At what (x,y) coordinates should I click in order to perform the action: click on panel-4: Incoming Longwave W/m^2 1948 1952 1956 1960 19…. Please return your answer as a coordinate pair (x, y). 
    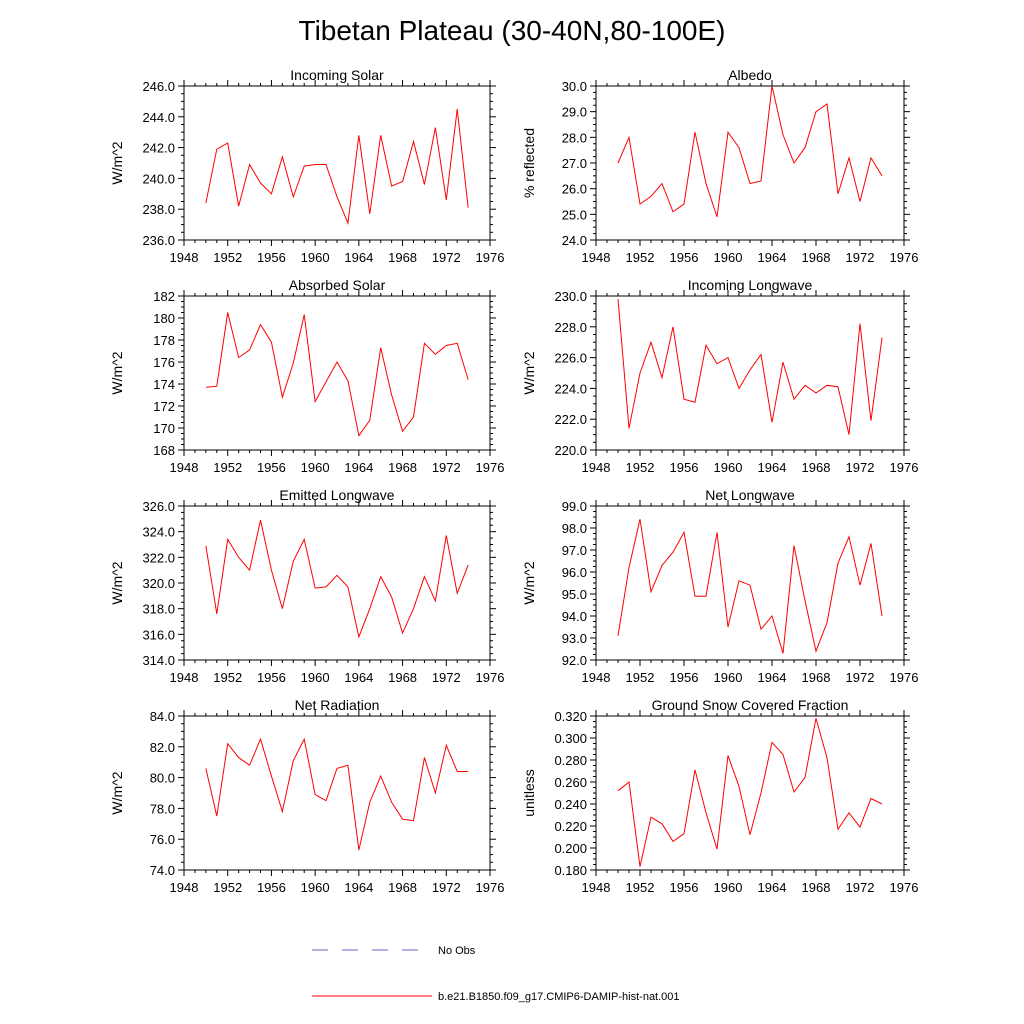
    Looking at the image, I should click on (719, 376).